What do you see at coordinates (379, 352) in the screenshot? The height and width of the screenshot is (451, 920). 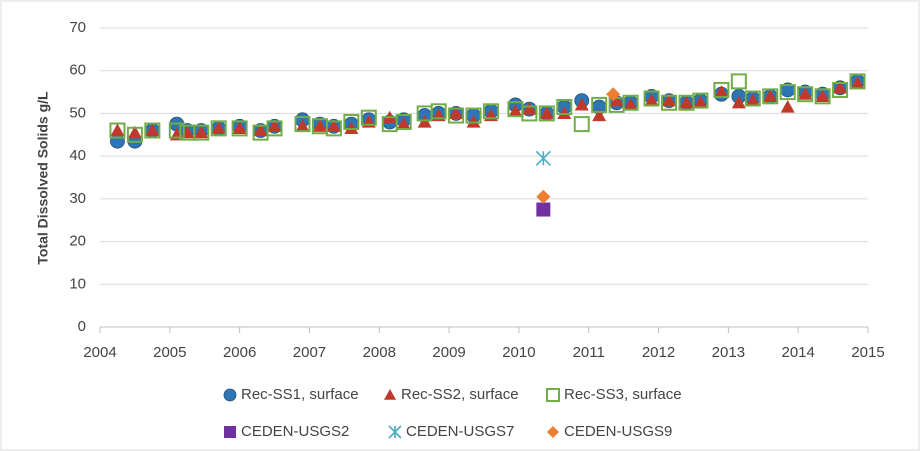 I see `x-tick-label: 2008` at bounding box center [379, 352].